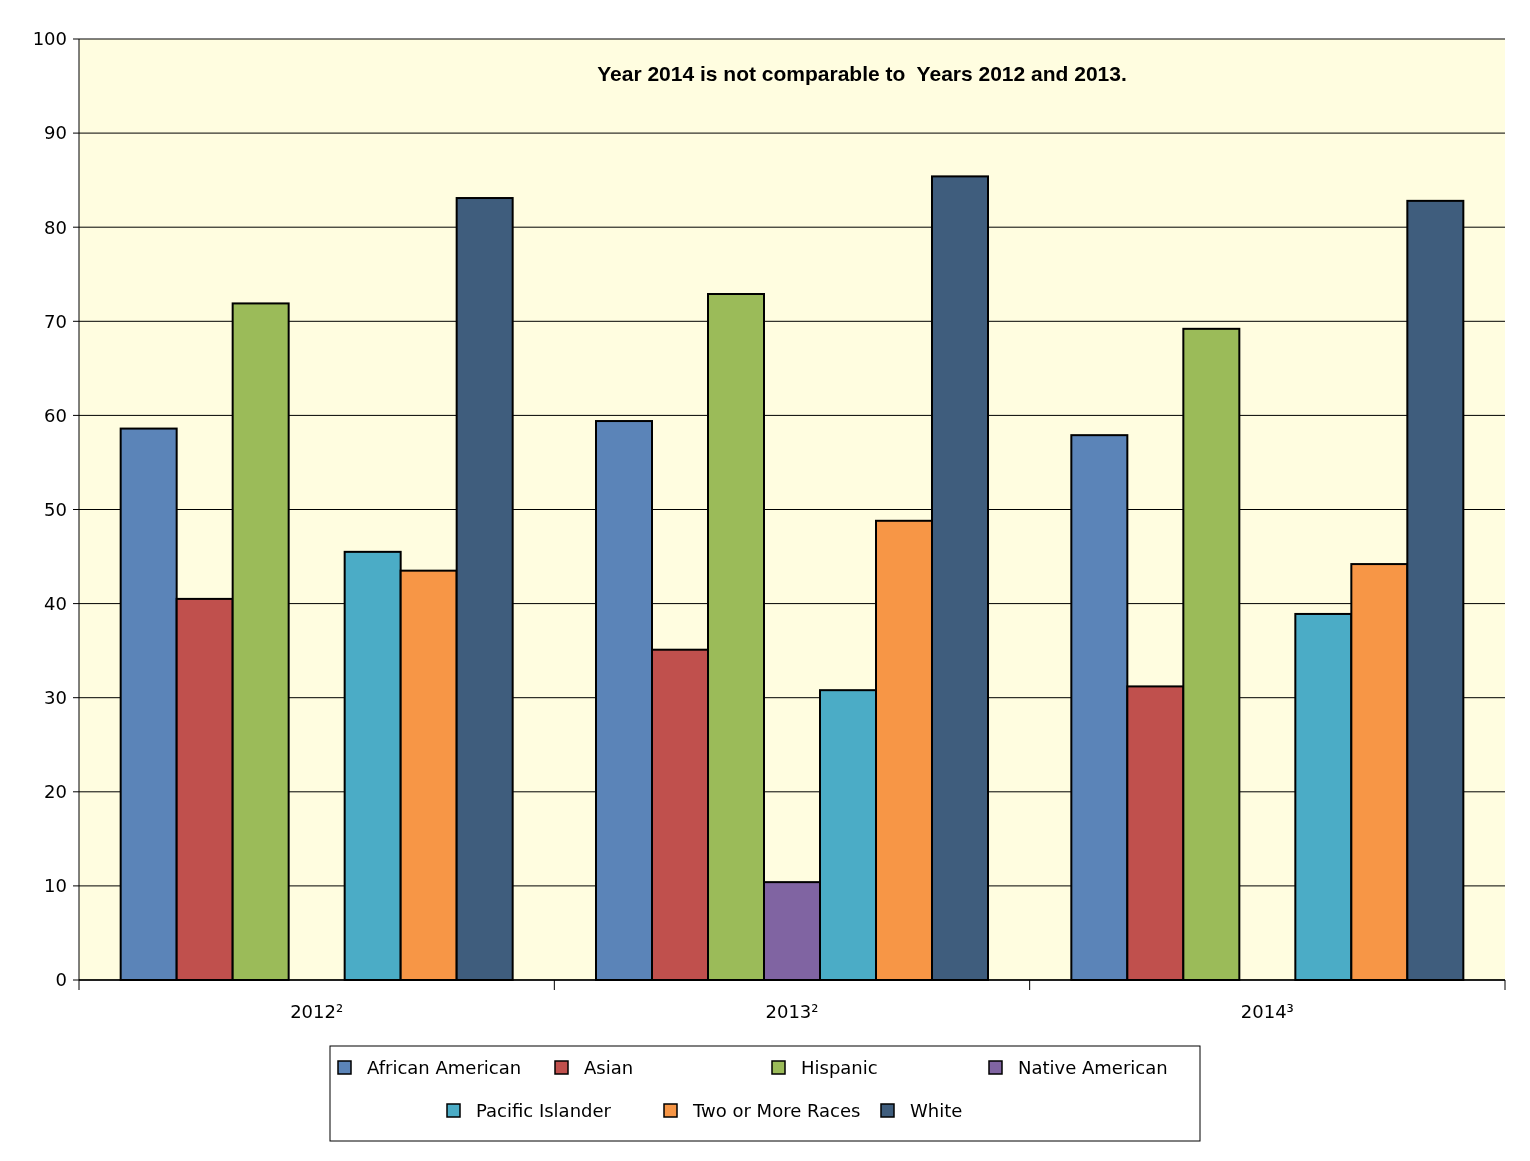 This screenshot has height=1161, width=1530. I want to click on y-tick-label: 20, so click(55, 792).